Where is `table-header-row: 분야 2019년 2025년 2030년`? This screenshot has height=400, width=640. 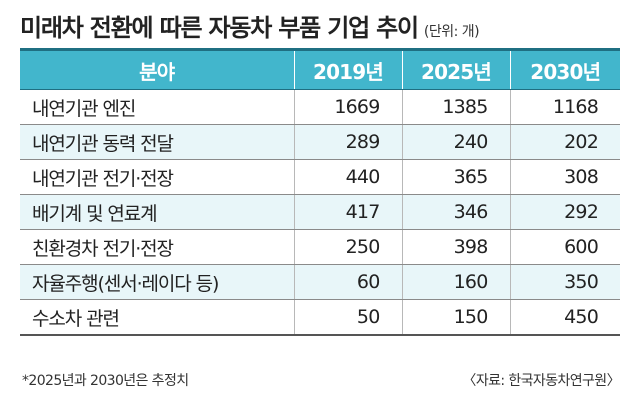 table-header-row: 분야 2019년 2025년 2030년 is located at coordinates (320, 69).